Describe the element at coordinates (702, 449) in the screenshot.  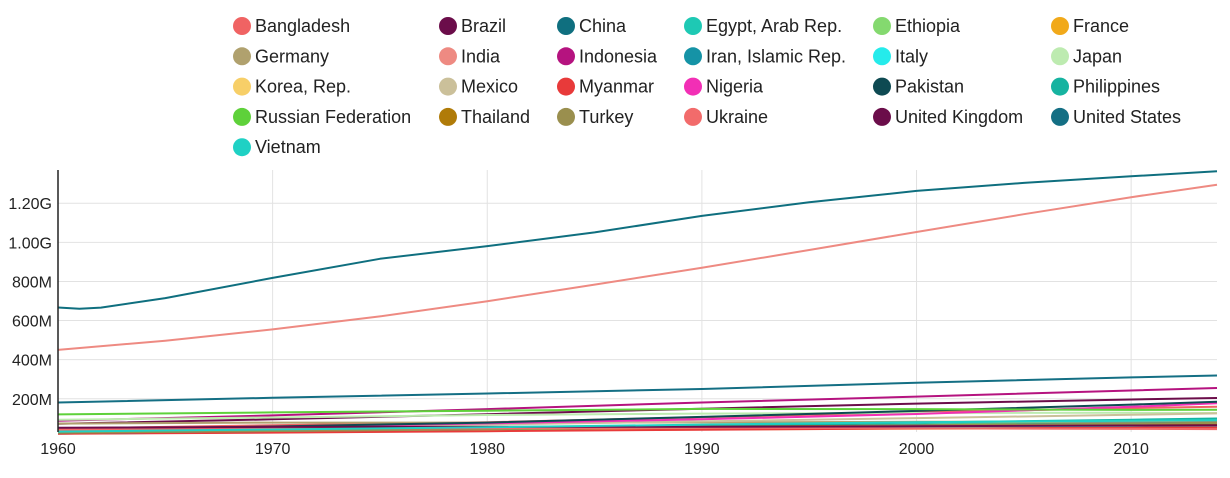
I see `x-tick-label-1990: 1990` at that location.